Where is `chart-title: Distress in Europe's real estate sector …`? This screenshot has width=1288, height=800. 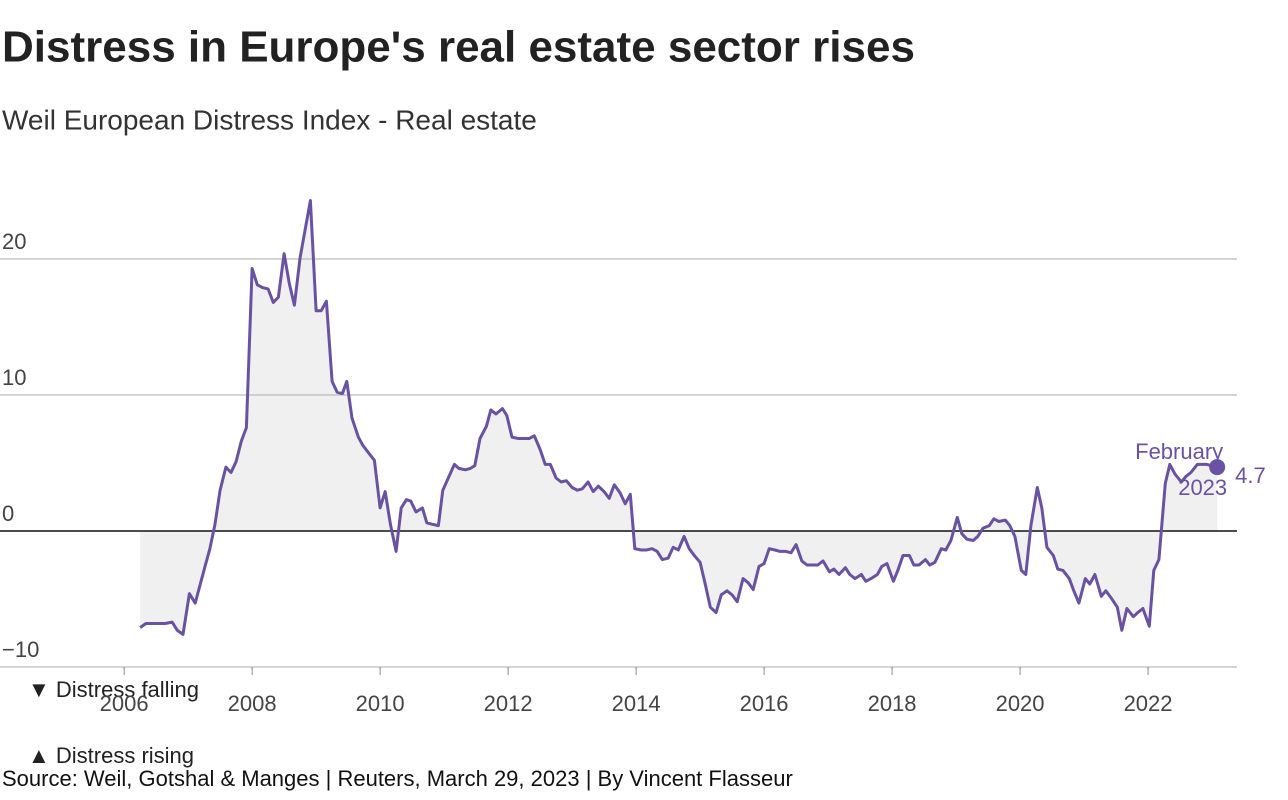
chart-title: Distress in Europe's real estate sector … is located at coordinates (458, 47).